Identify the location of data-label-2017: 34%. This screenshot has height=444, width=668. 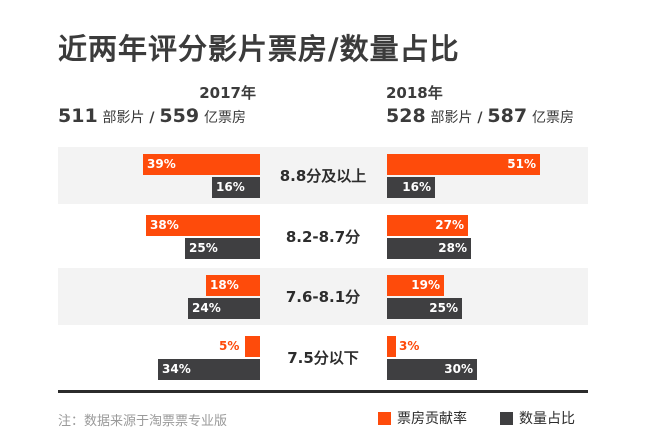
(176, 368).